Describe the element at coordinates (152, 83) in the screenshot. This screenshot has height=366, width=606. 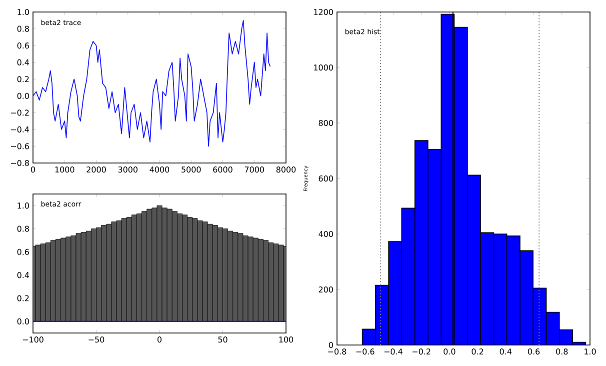
I see `line-series` at that location.